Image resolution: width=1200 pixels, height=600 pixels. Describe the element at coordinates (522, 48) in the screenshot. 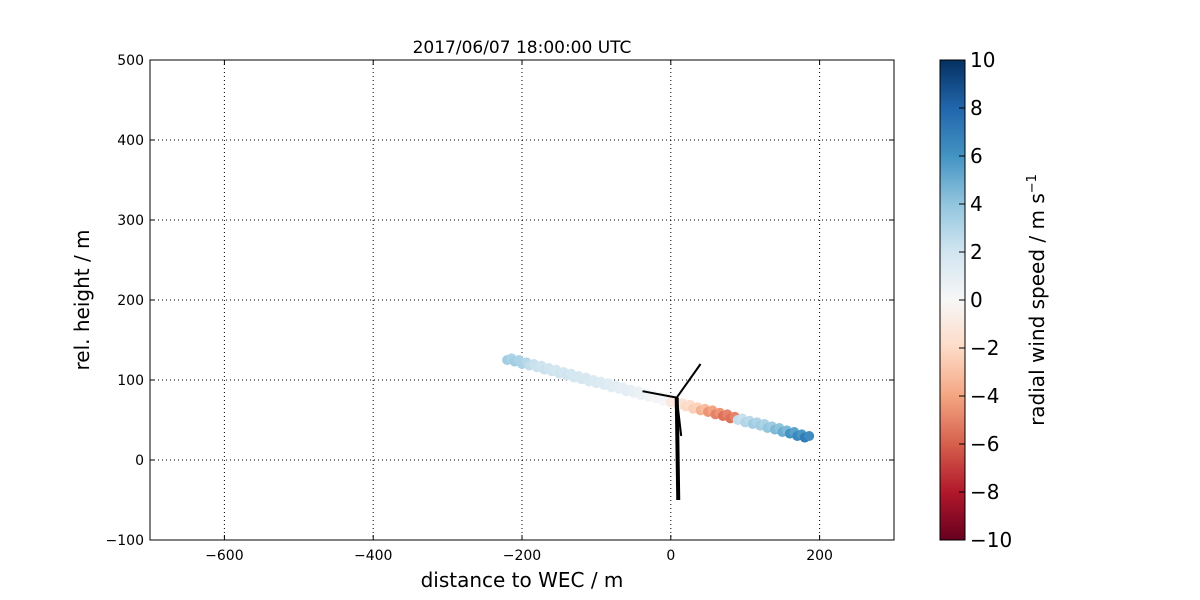

I see `chart-title: 2017/06/07 18:00:00 UTC` at that location.